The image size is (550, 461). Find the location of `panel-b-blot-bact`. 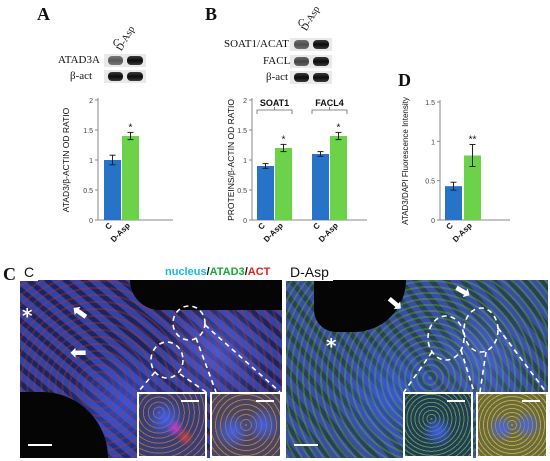

panel-b-blot-bact is located at coordinates (311, 77).